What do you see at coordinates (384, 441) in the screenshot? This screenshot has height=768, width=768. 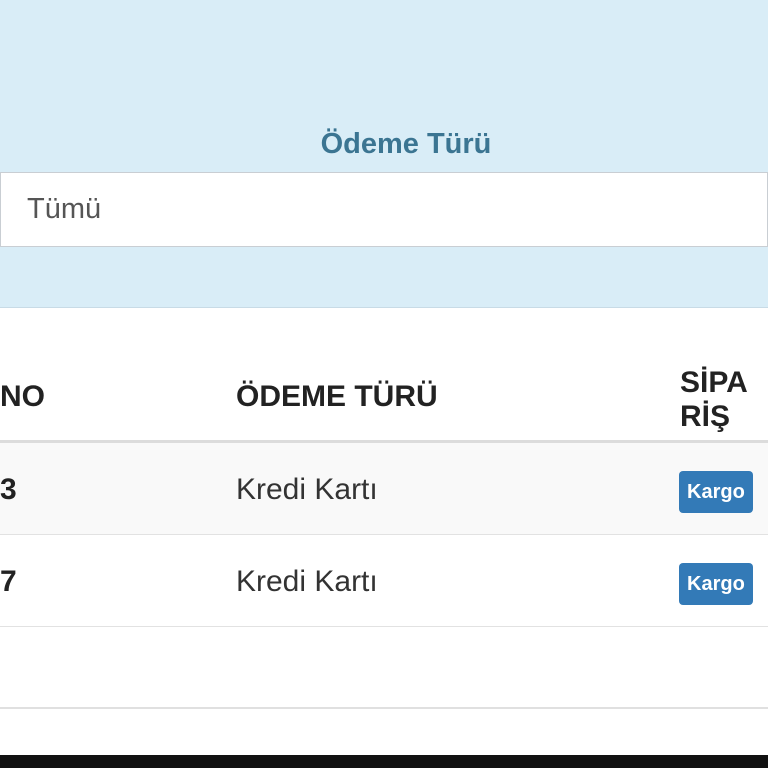 I see `header-divider` at bounding box center [384, 441].